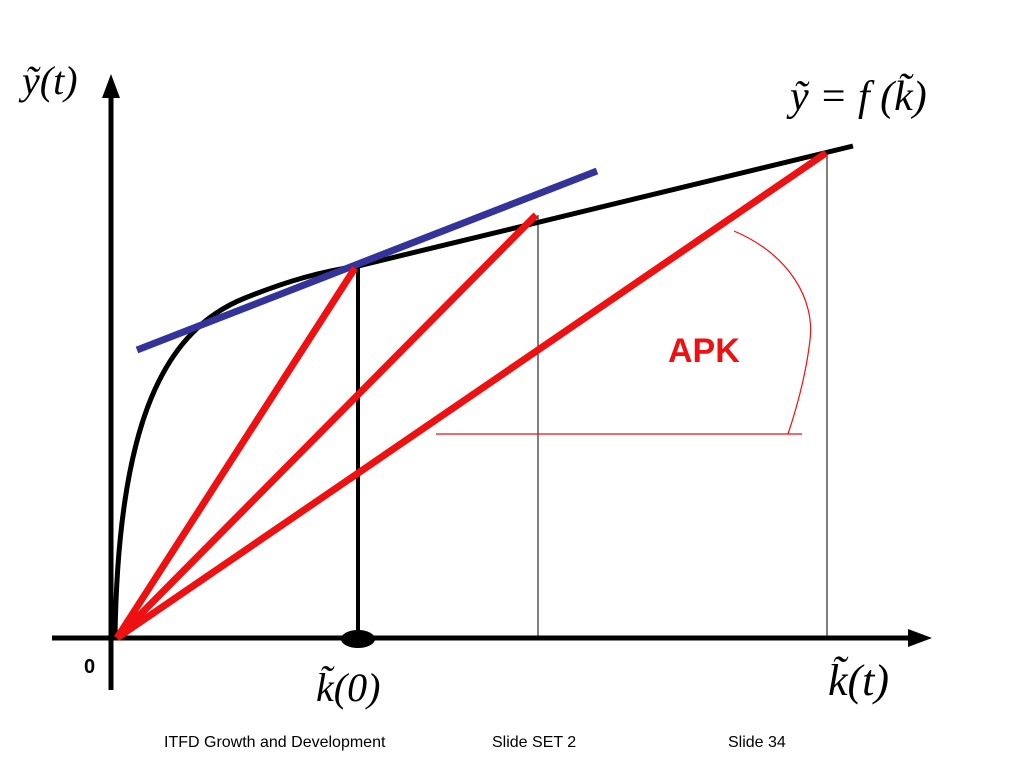  Describe the element at coordinates (772, 332) in the screenshot. I see `angle-arc` at that location.